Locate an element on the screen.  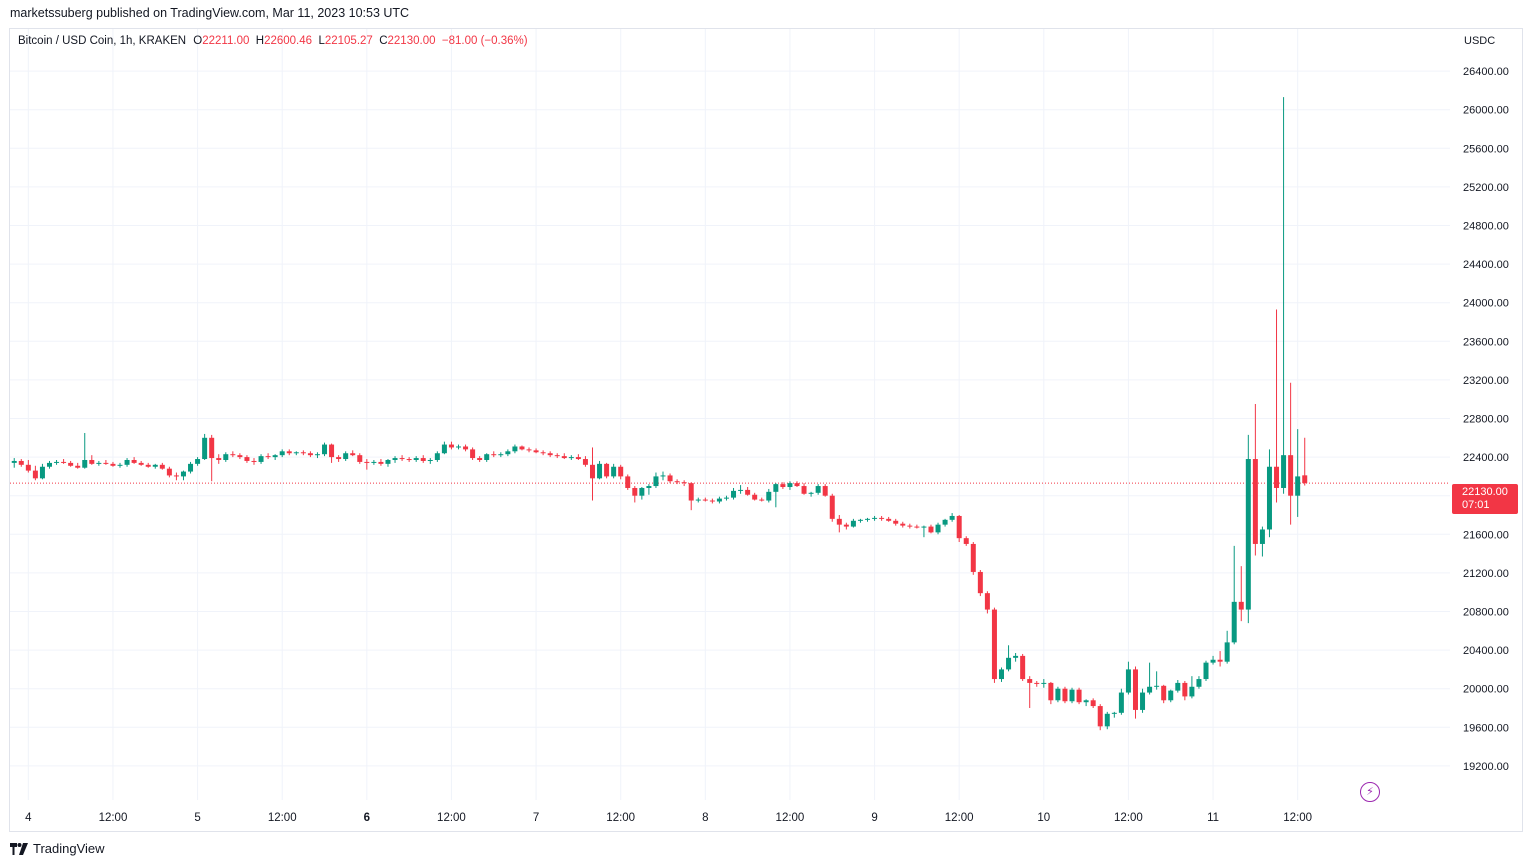
price-tick-label: 24000.00 is located at coordinates (1486, 304).